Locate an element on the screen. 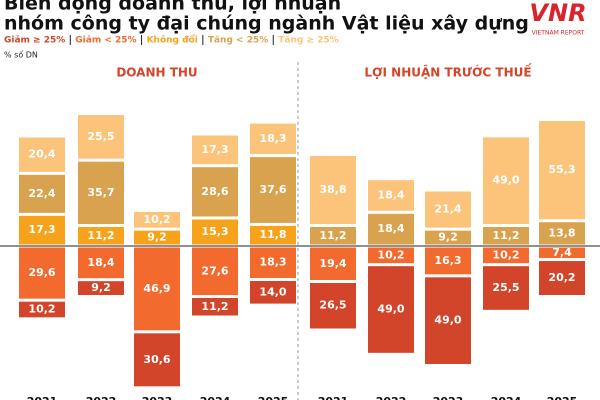 The image size is (600, 400). value-label: 15,3 is located at coordinates (214, 231).